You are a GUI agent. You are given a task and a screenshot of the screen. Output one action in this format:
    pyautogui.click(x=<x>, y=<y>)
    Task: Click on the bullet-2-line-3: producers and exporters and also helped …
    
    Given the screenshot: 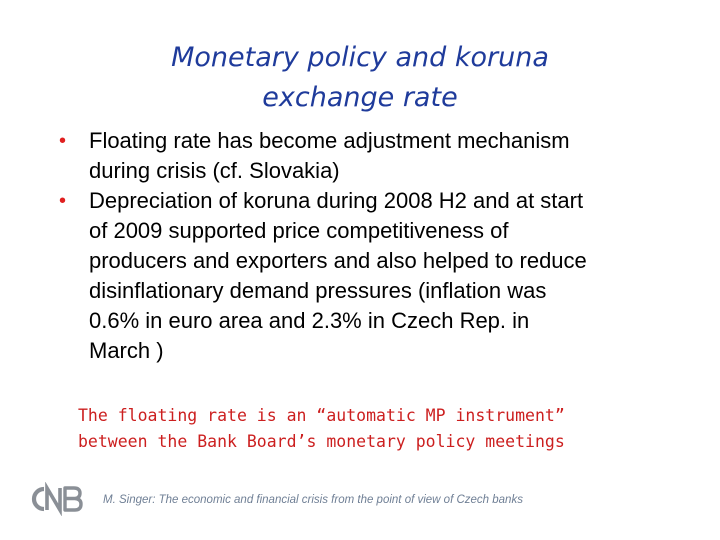 What is the action you would take?
    pyautogui.click(x=338, y=260)
    